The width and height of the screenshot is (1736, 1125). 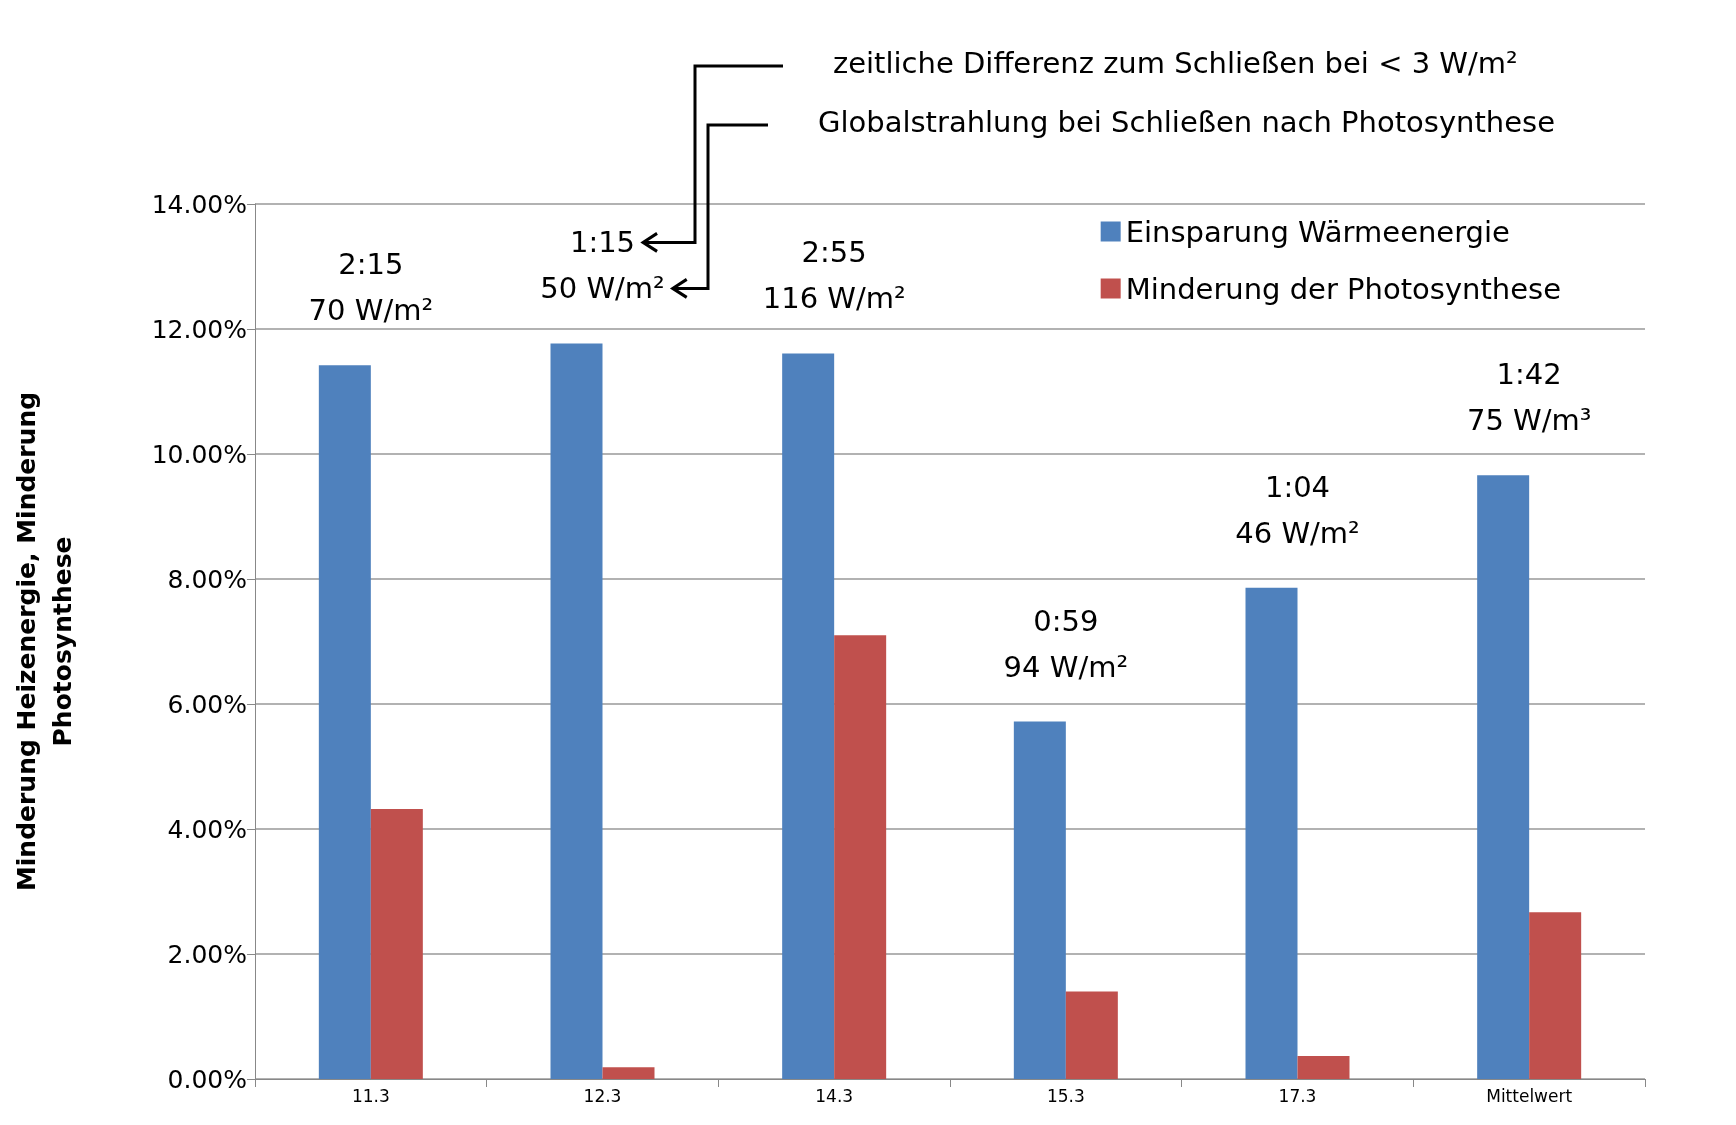 I want to click on y-tick-label: 10.00%, so click(x=199, y=454).